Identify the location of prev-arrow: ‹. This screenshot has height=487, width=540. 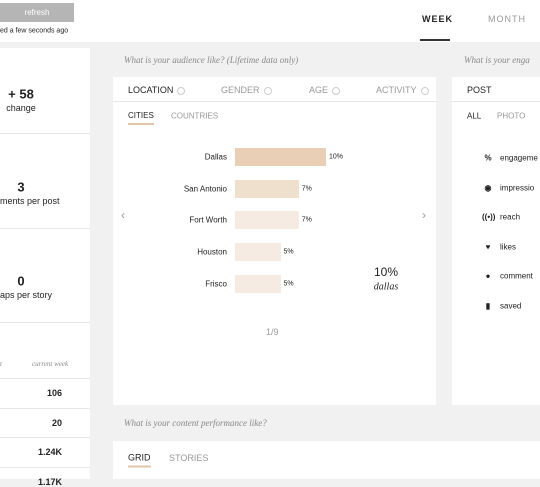
(123, 215).